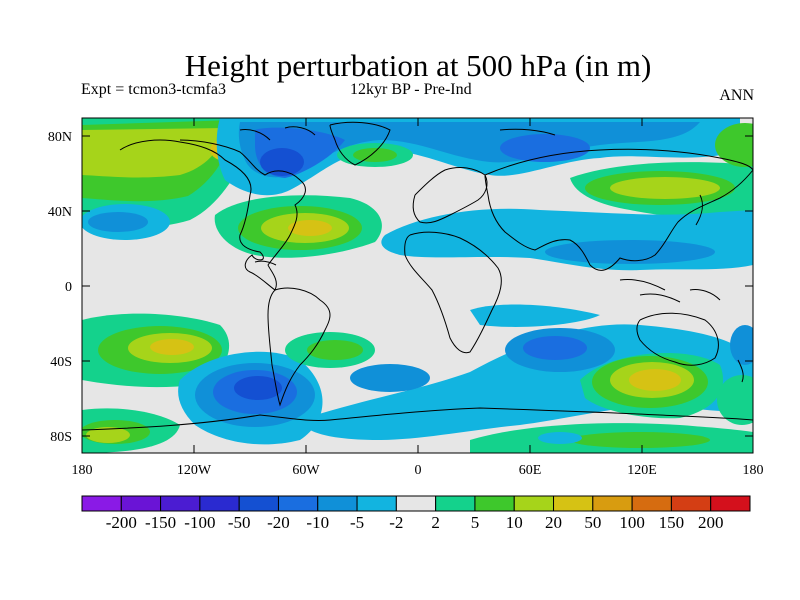  I want to click on contour-pos-antarctic-east-inner, so click(640, 440).